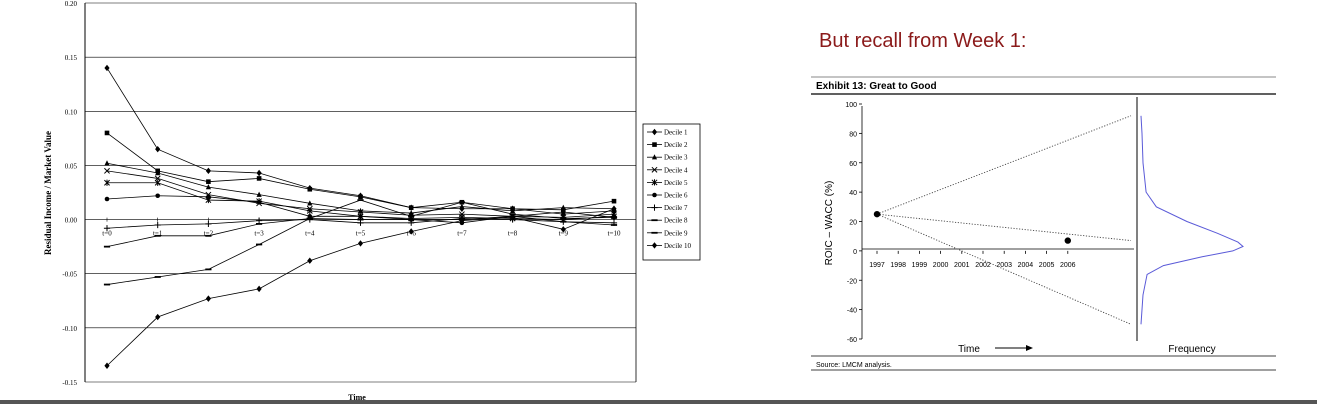 The image size is (1317, 404). Describe the element at coordinates (678, 246) in the screenshot. I see `legend-label: Decile 10` at that location.